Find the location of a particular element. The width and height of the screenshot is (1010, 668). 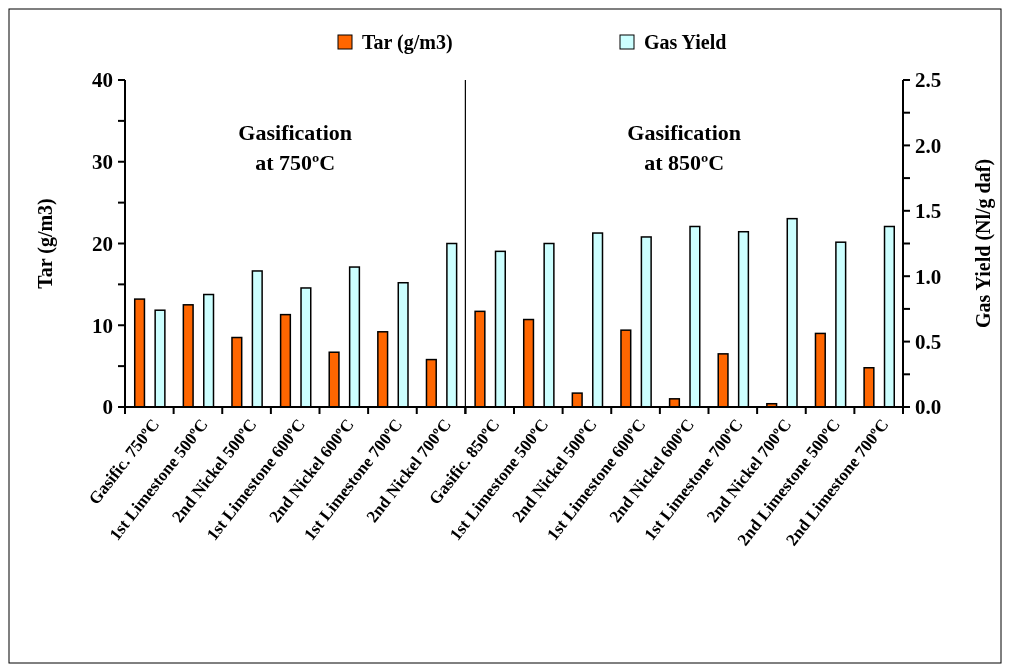

y2-tick-label: 1.5 is located at coordinates (928, 211).